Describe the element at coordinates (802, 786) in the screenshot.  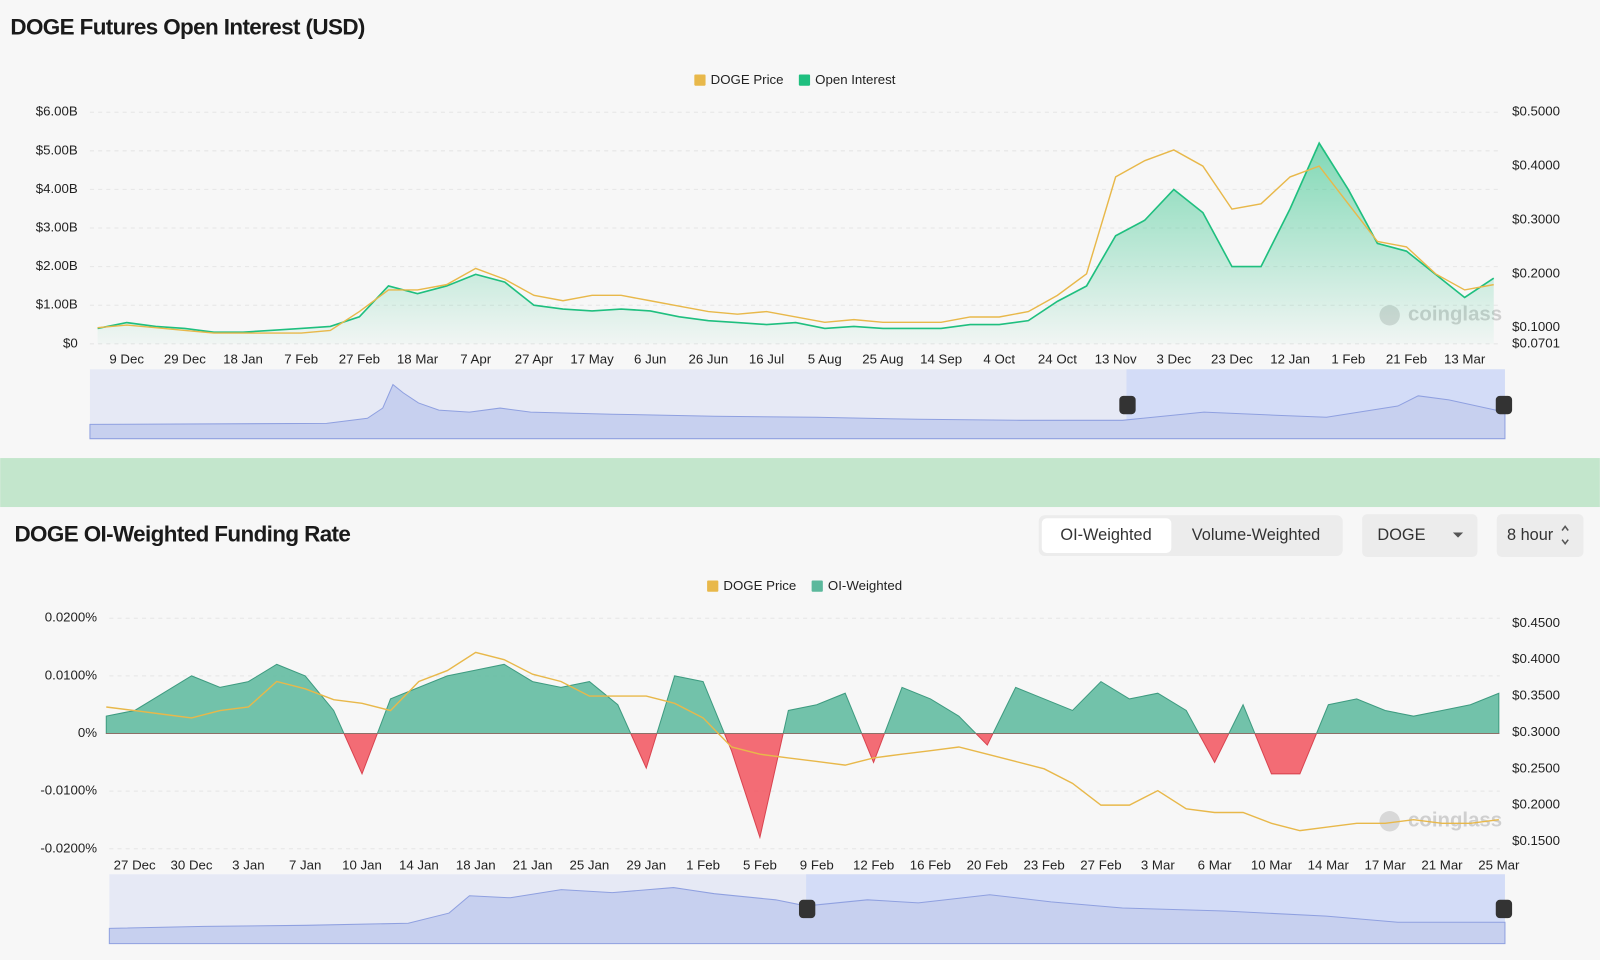
I see `negative-area` at that location.